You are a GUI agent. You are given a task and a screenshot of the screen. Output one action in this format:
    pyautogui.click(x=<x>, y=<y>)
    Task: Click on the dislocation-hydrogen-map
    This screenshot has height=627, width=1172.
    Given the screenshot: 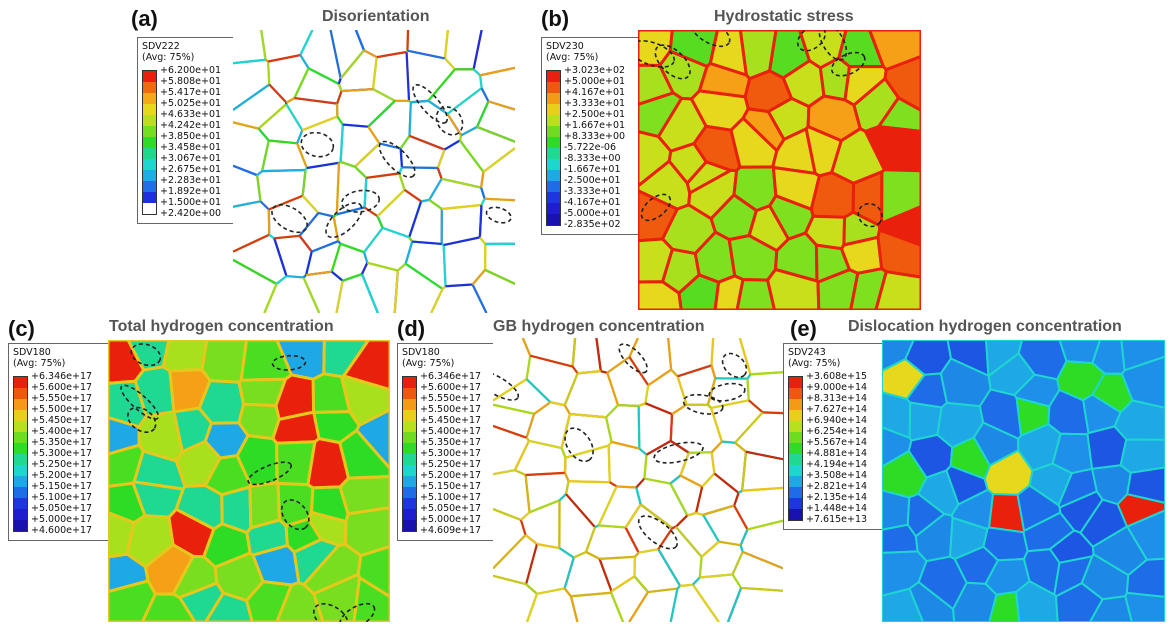 What is the action you would take?
    pyautogui.click(x=1023, y=481)
    